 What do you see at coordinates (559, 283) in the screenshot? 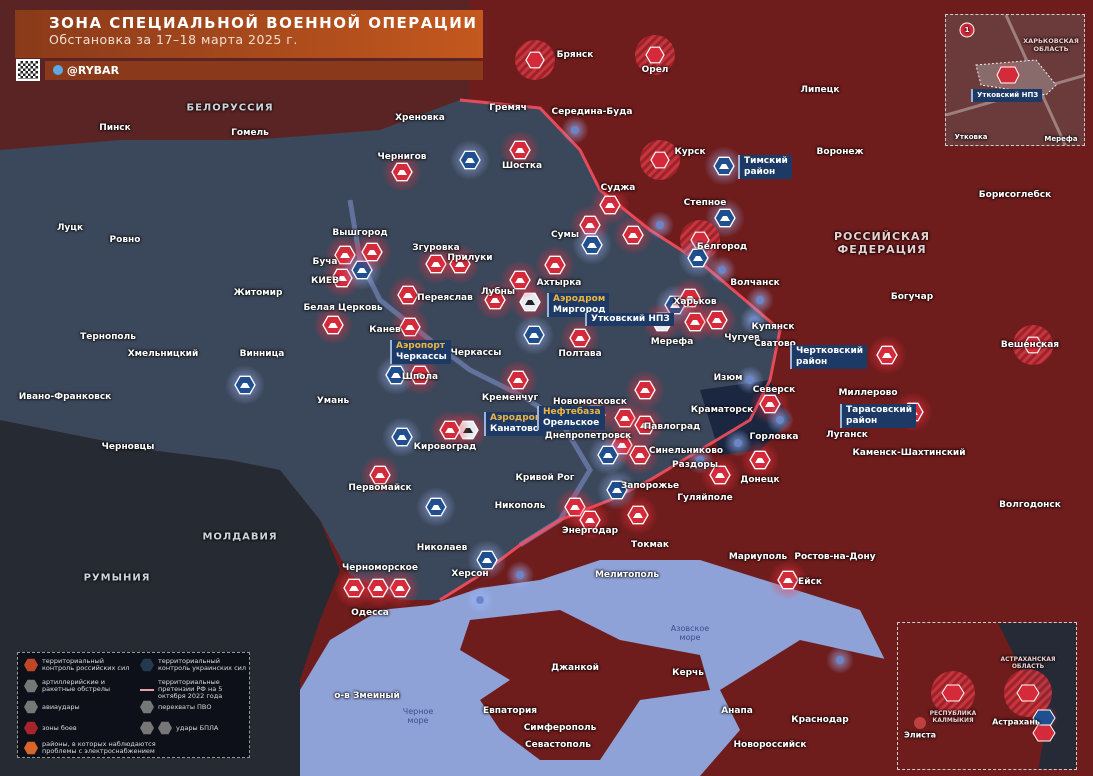
I see `city-label: Ахтырка` at bounding box center [559, 283].